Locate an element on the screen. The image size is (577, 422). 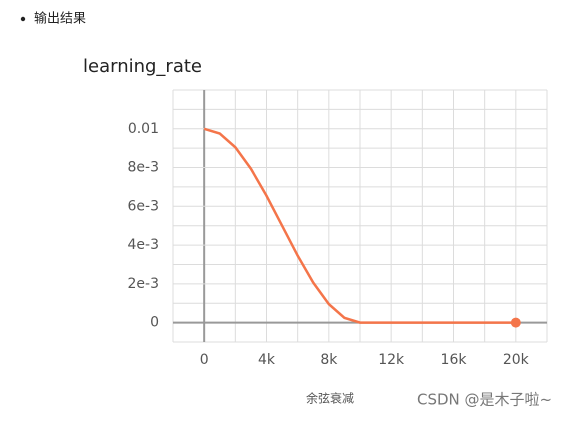
caption: 余弦衰减 is located at coordinates (330, 398).